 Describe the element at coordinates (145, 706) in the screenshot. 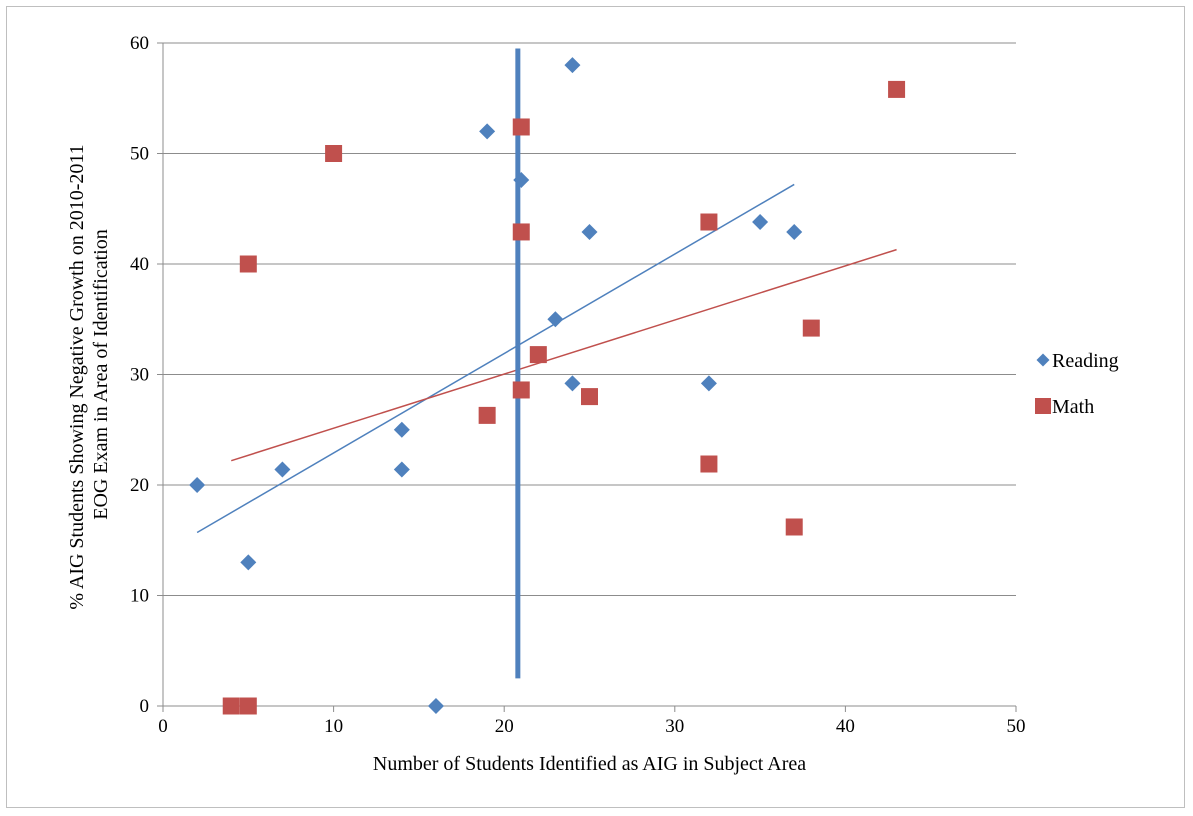

I see `y-tick-label-0: 0` at that location.